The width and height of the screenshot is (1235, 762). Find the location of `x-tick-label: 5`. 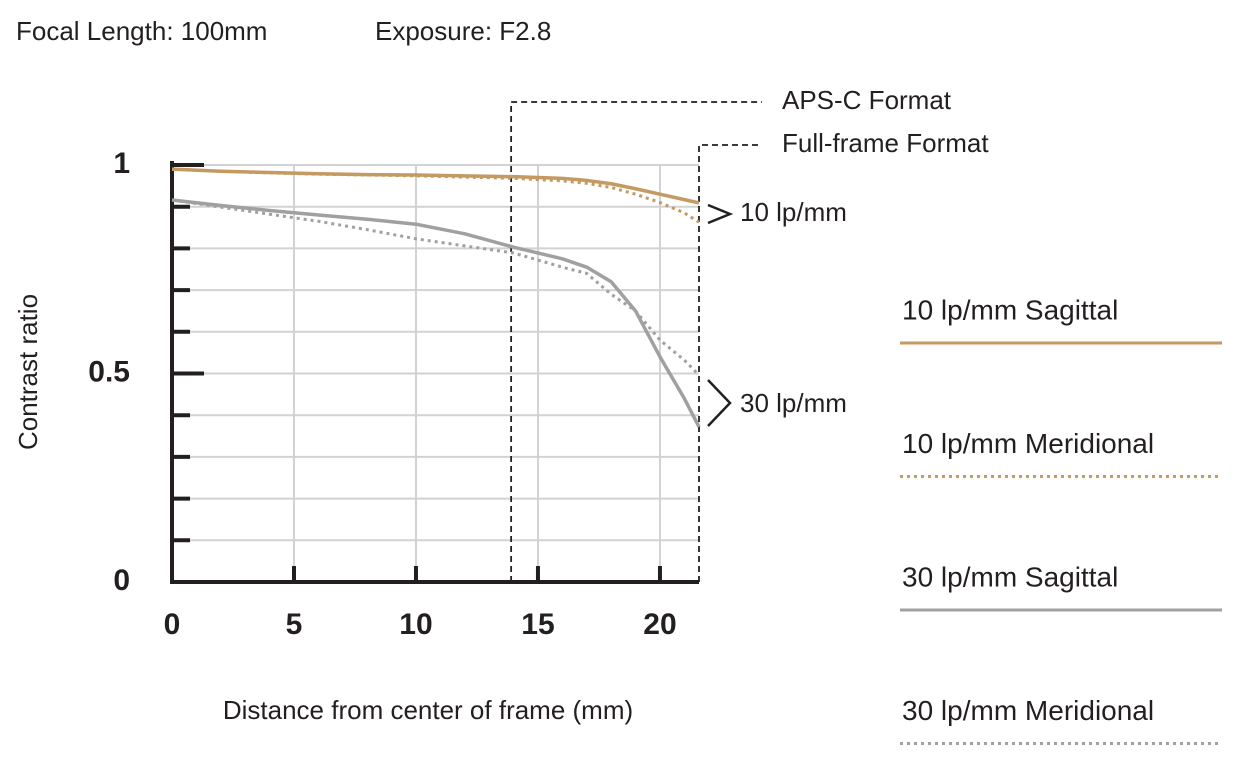

x-tick-label: 5 is located at coordinates (294, 624).